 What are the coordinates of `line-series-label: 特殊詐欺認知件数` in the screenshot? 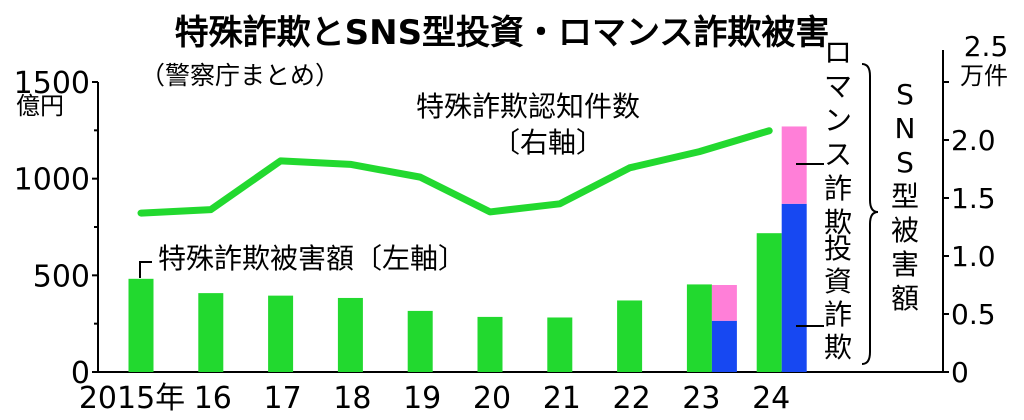 It's located at (528, 106).